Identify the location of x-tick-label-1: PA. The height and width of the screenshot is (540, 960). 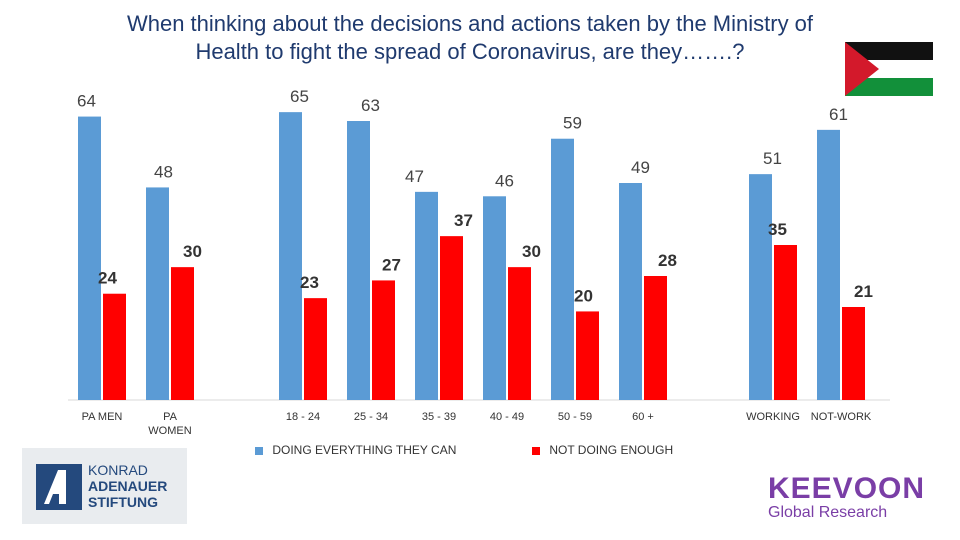
(170, 417).